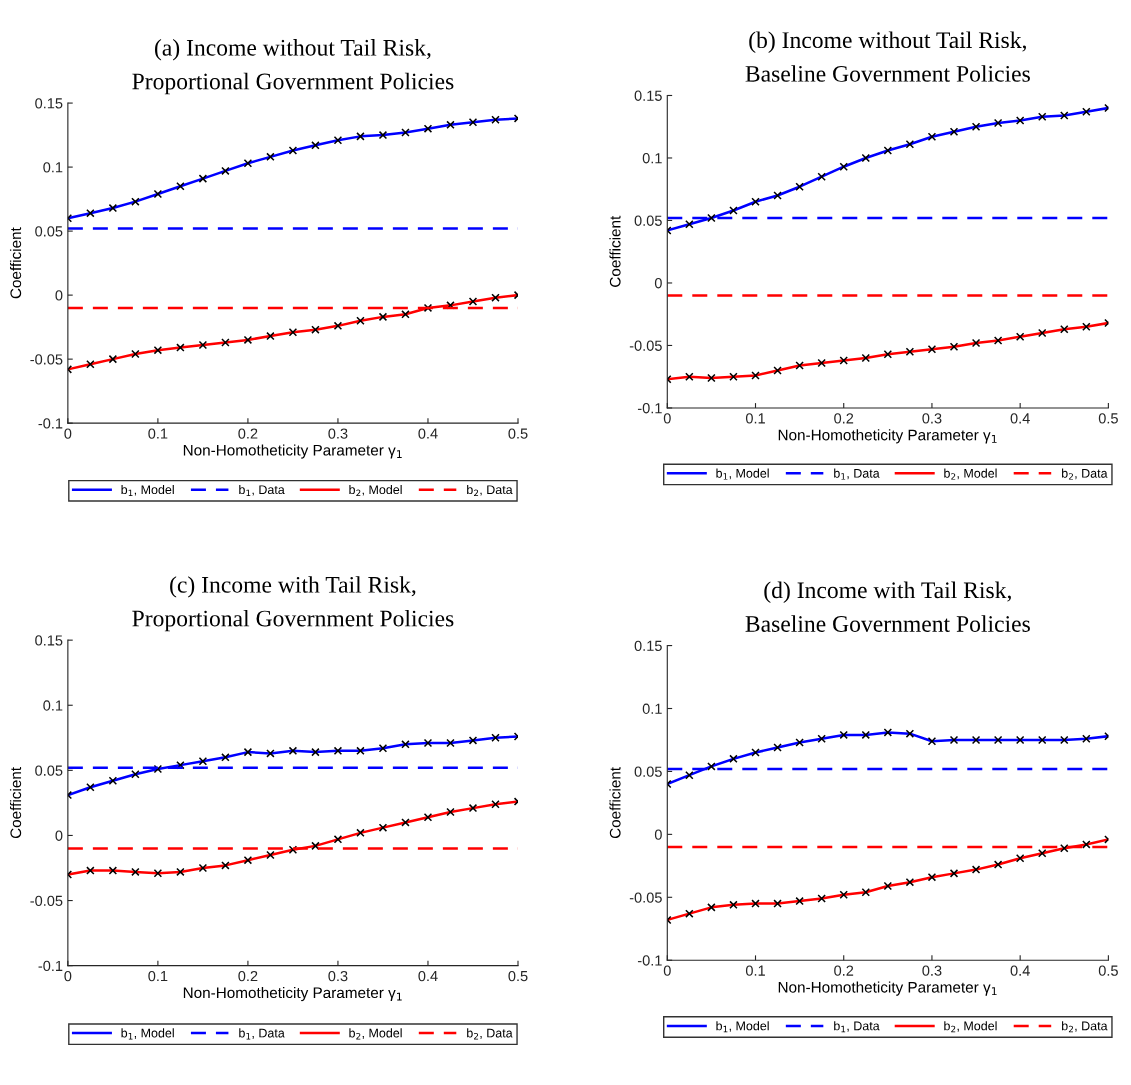 Image resolution: width=1131 pixels, height=1085 pixels. I want to click on chart-title: (c) Income with Tail Risk, Proportional Government Policies, so click(293, 604).